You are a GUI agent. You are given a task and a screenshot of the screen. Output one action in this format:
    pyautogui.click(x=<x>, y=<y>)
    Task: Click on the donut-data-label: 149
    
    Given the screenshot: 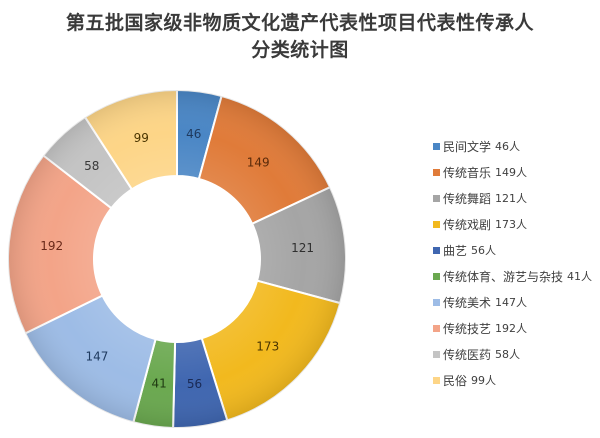 What is the action you would take?
    pyautogui.click(x=258, y=163)
    